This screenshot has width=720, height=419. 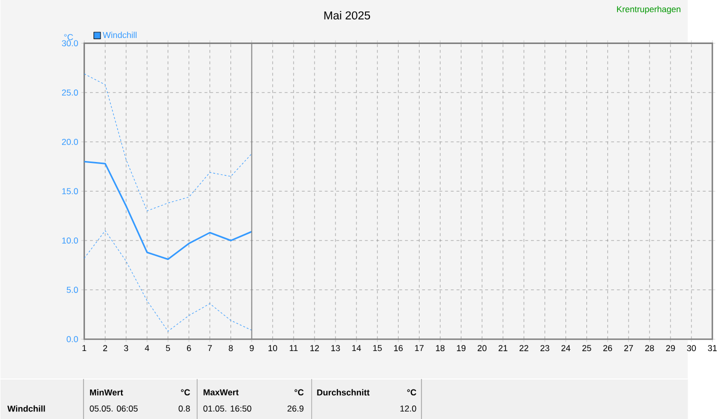 What do you see at coordinates (691, 347) in the screenshot?
I see `x-tick-label: 30` at bounding box center [691, 347].